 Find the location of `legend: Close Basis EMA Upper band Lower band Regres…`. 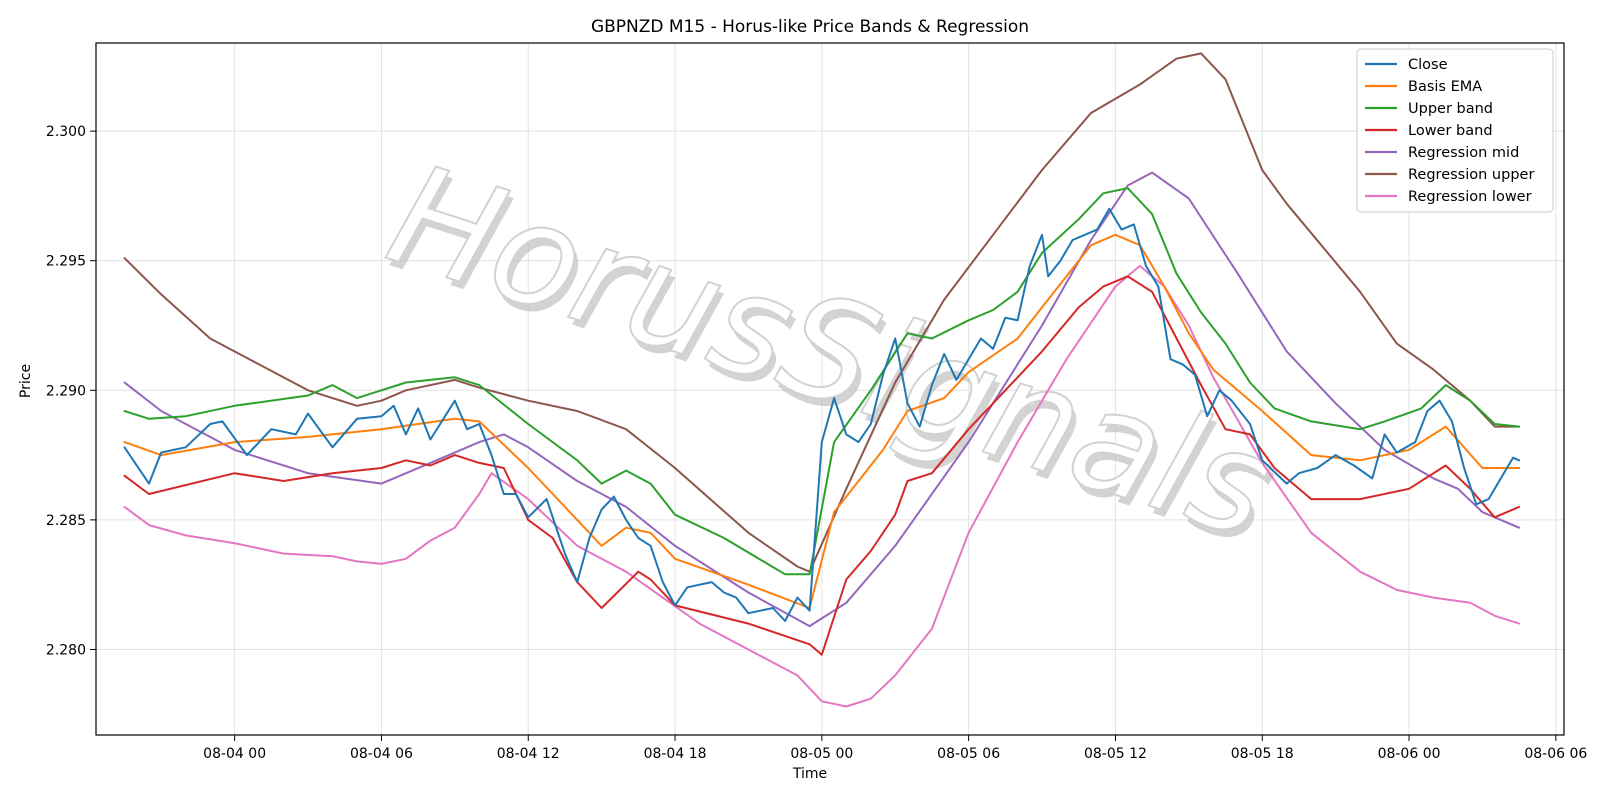

legend: Close Basis EMA Upper band Lower band Regres… is located at coordinates (1455, 130).